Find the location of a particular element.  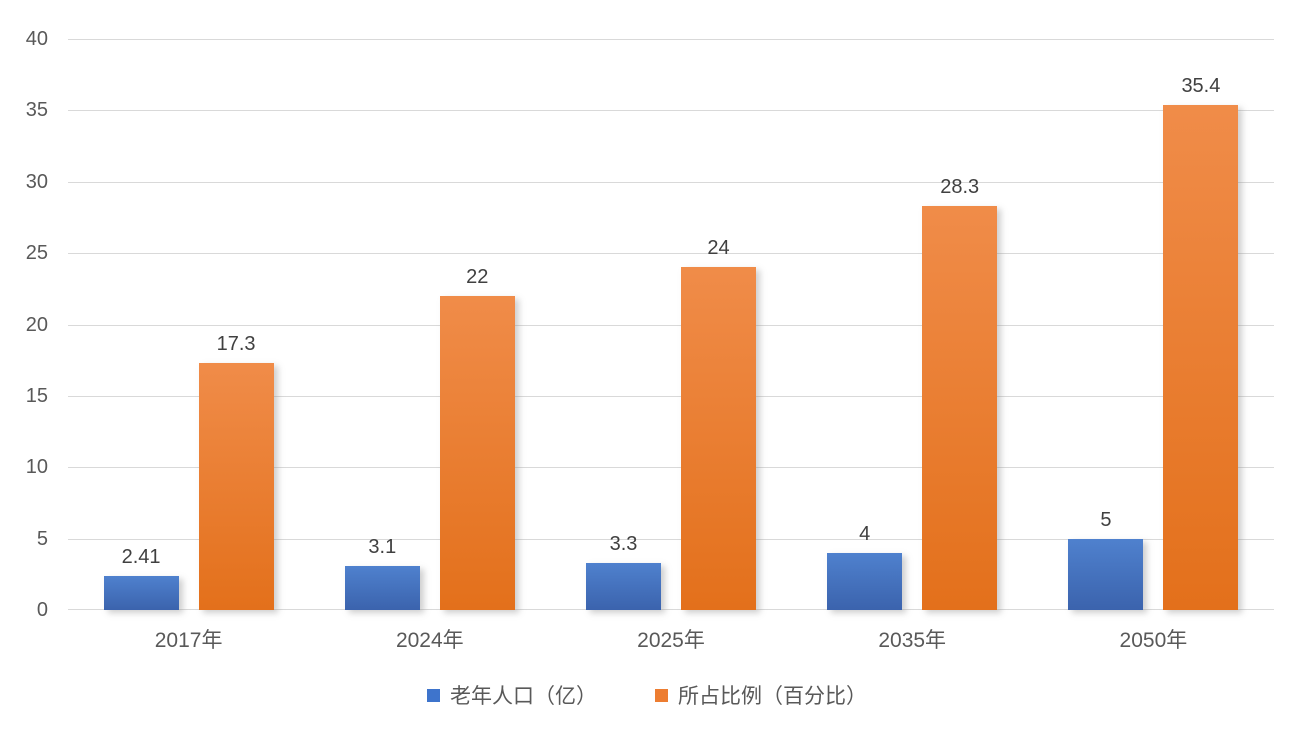

bar-value-label: 28.3 is located at coordinates (960, 187).